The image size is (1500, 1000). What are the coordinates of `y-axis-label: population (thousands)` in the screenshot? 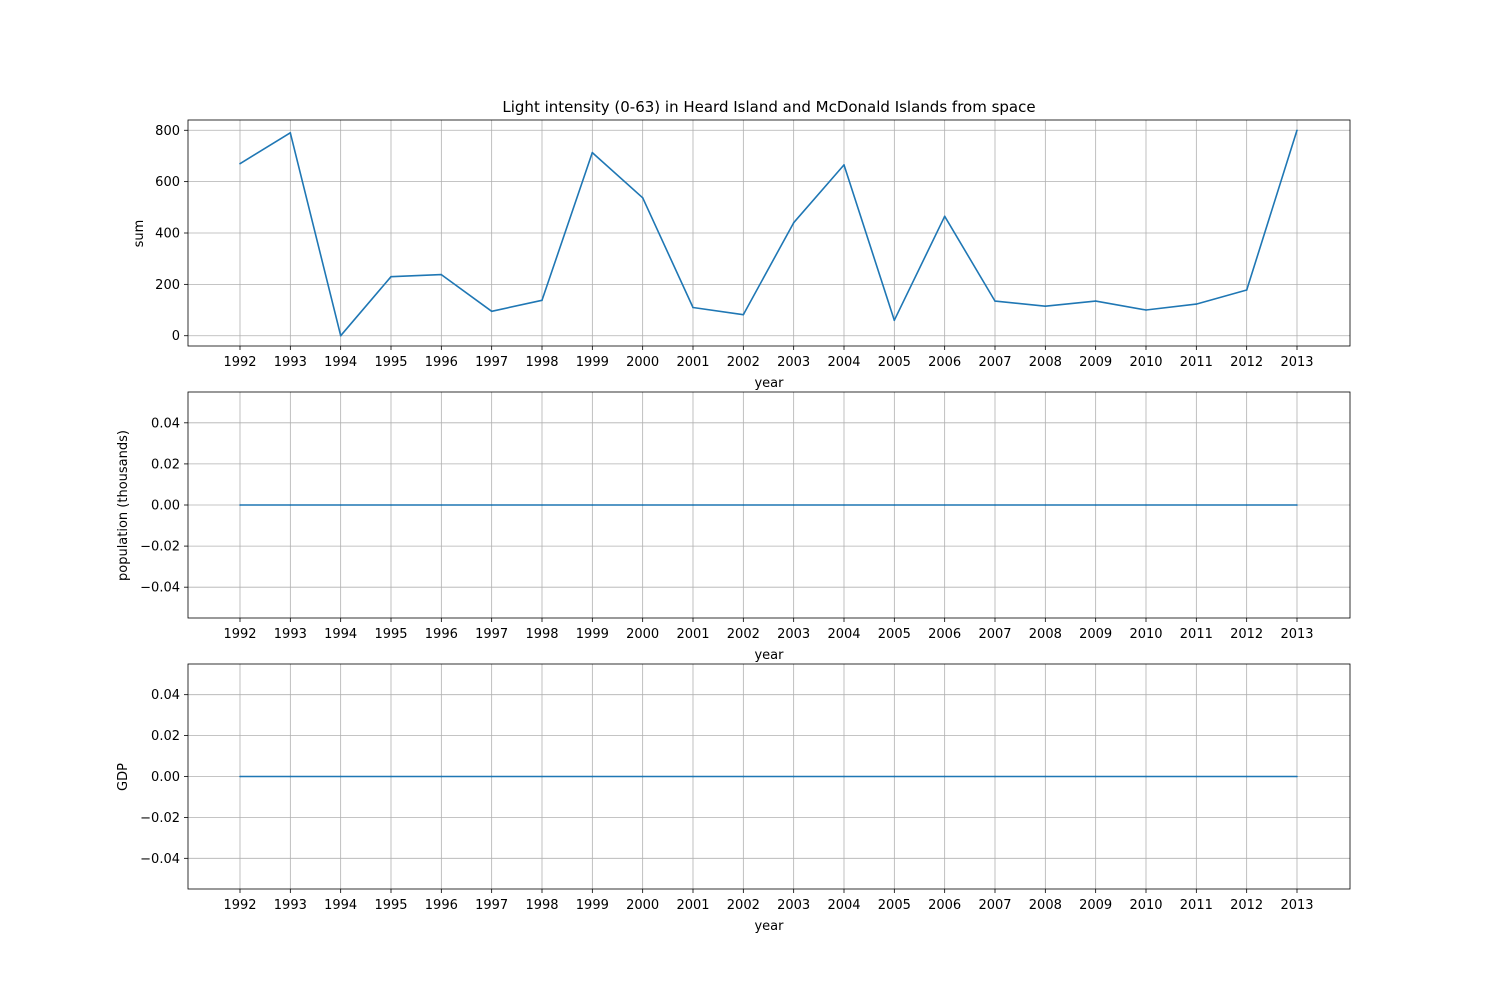 It's located at (123, 505).